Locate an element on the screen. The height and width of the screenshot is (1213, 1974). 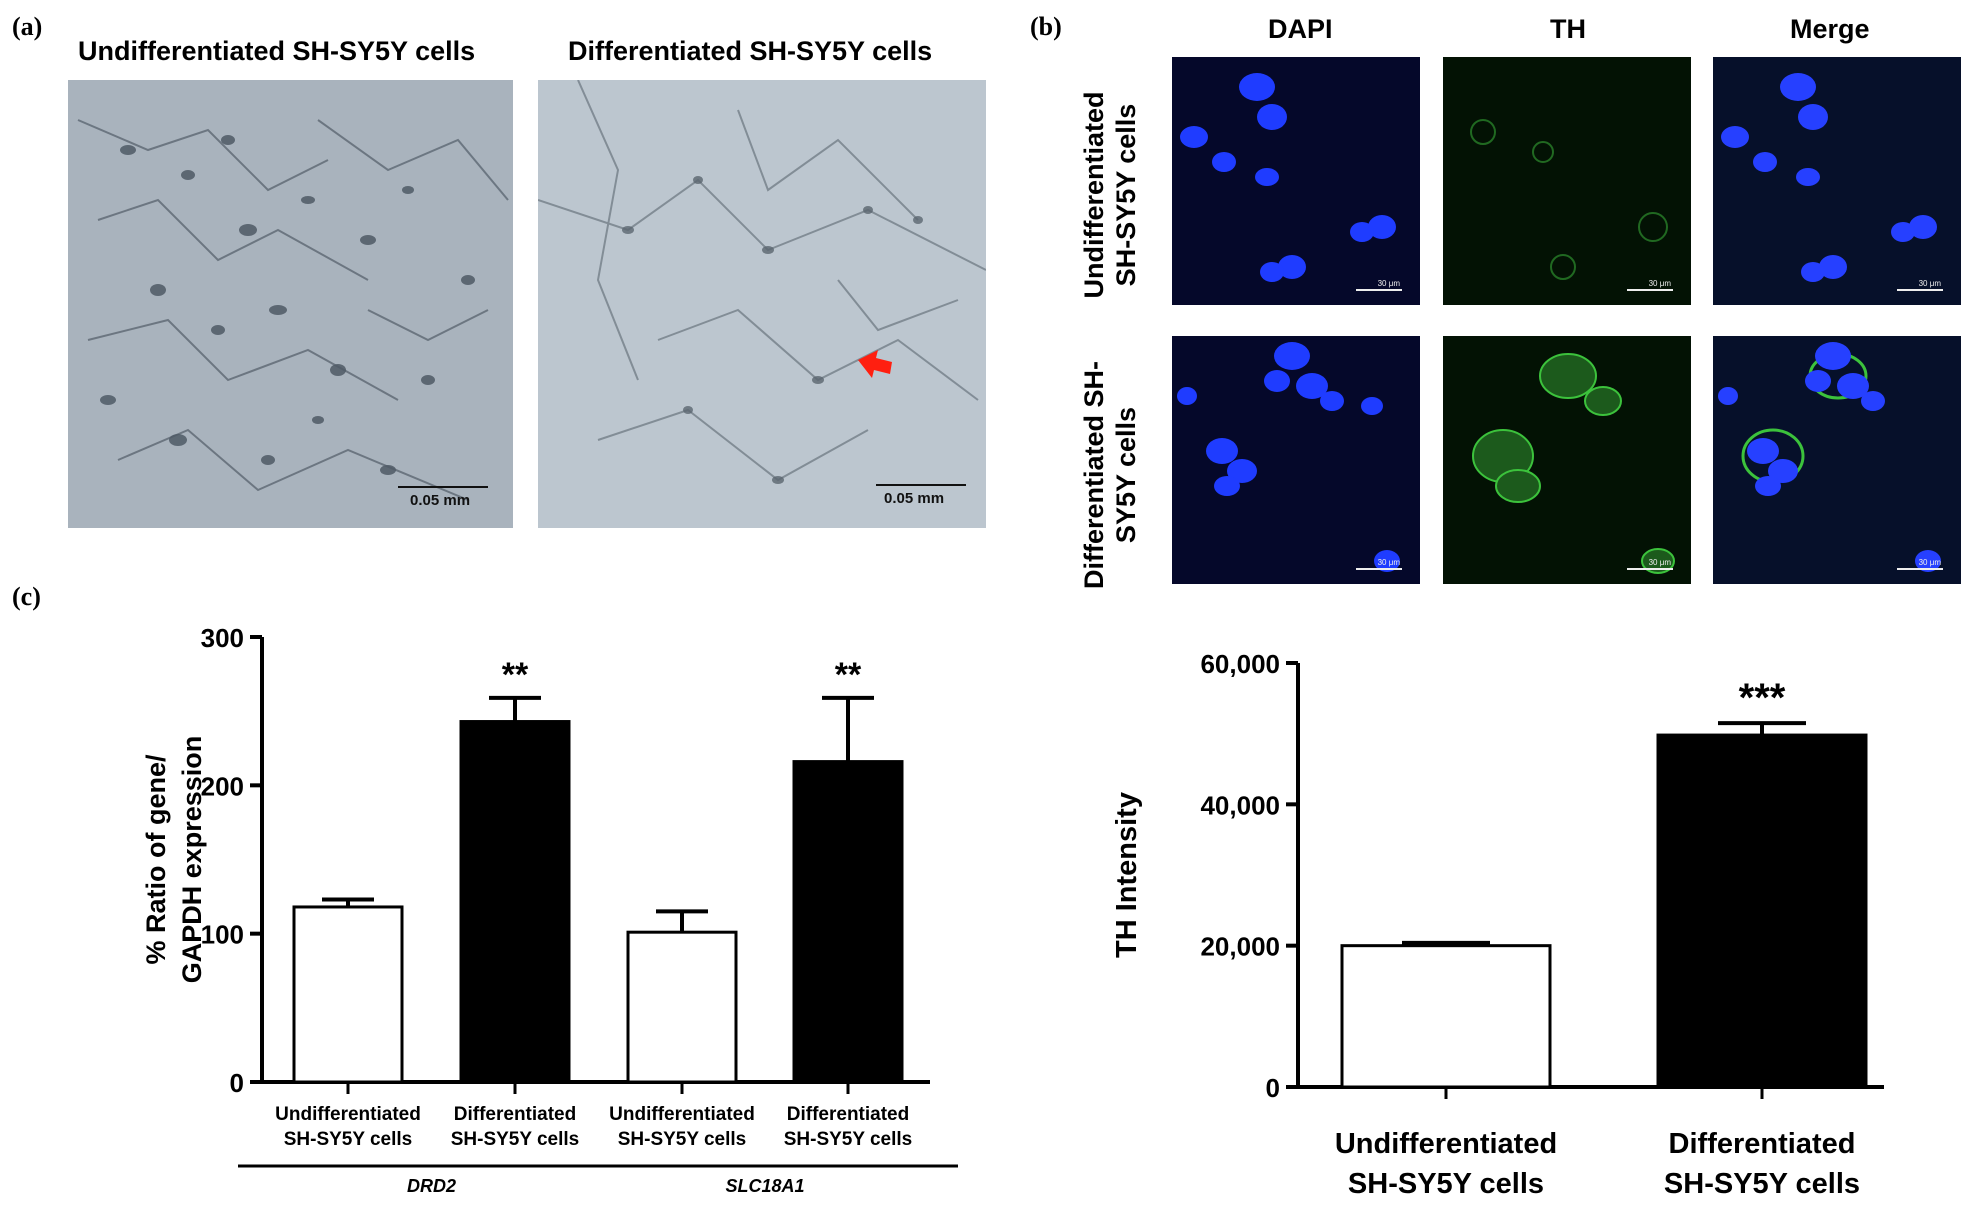
dapi-undifferentiated-image: 30 μm is located at coordinates (1296, 181).